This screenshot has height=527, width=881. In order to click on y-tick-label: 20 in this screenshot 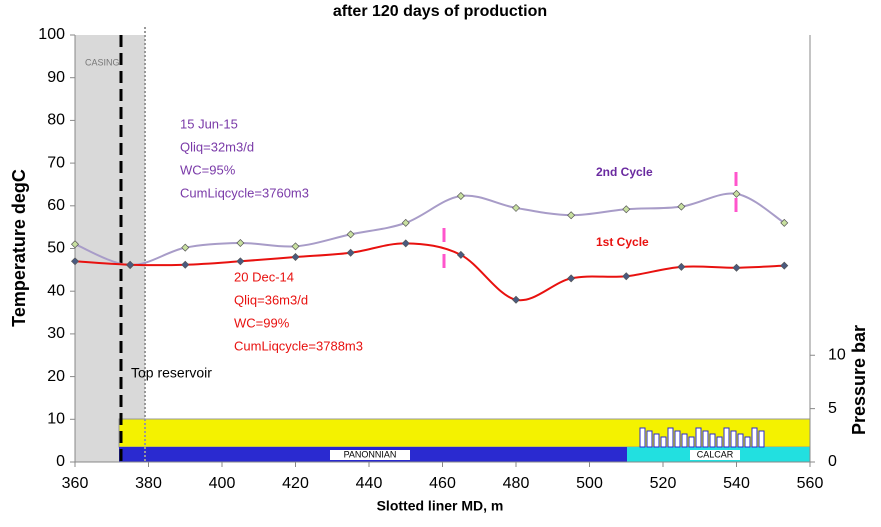, I will do `click(56, 376)`.